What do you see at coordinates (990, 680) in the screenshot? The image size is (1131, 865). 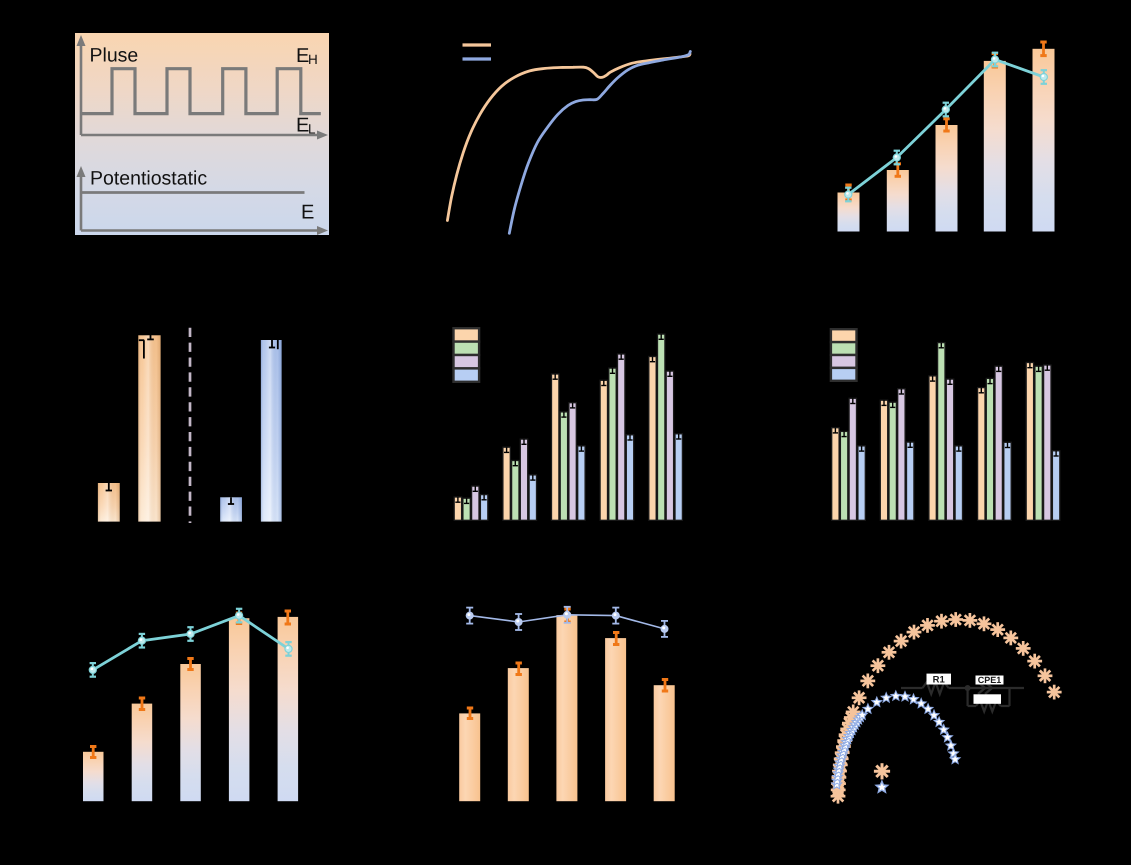 I see `svg-text: CPE1` at bounding box center [990, 680].